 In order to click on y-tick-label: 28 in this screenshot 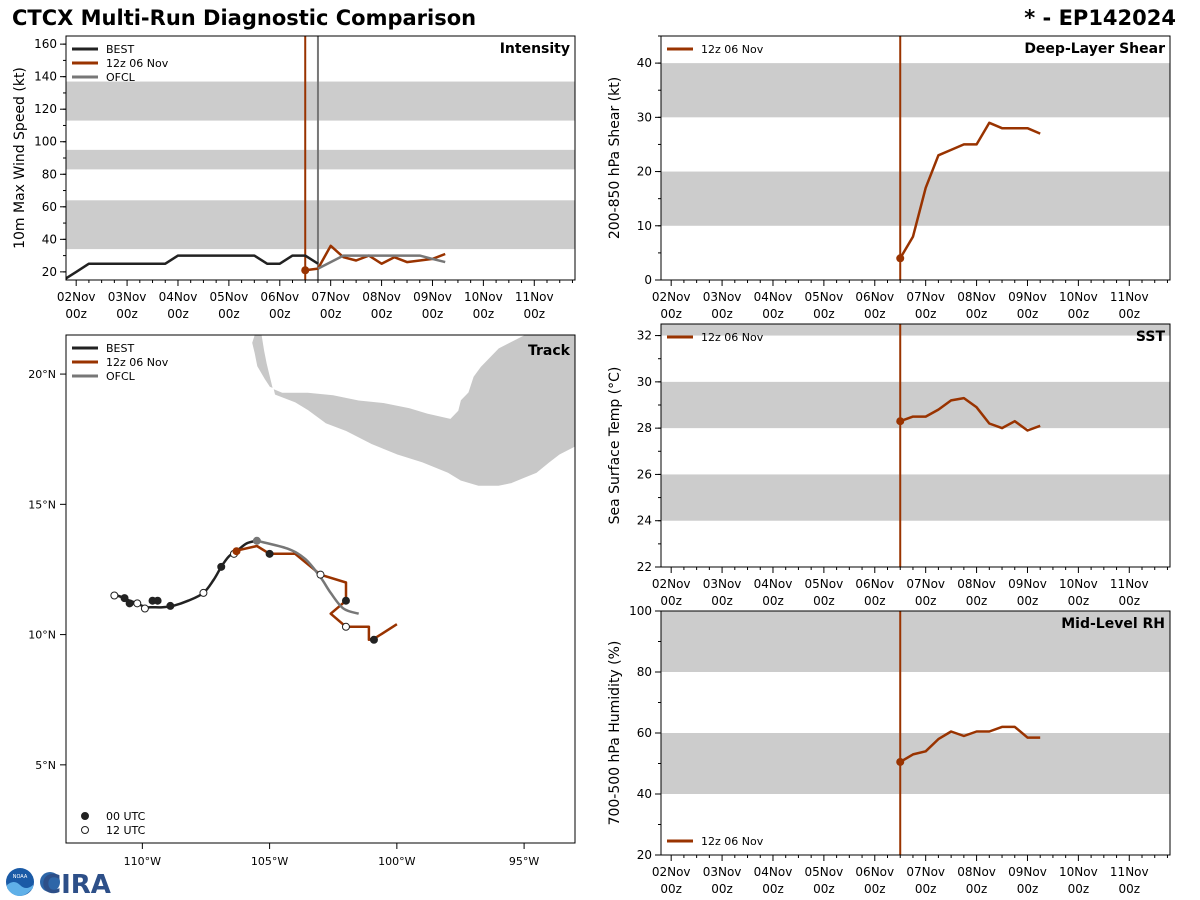, I will do `click(644, 428)`.